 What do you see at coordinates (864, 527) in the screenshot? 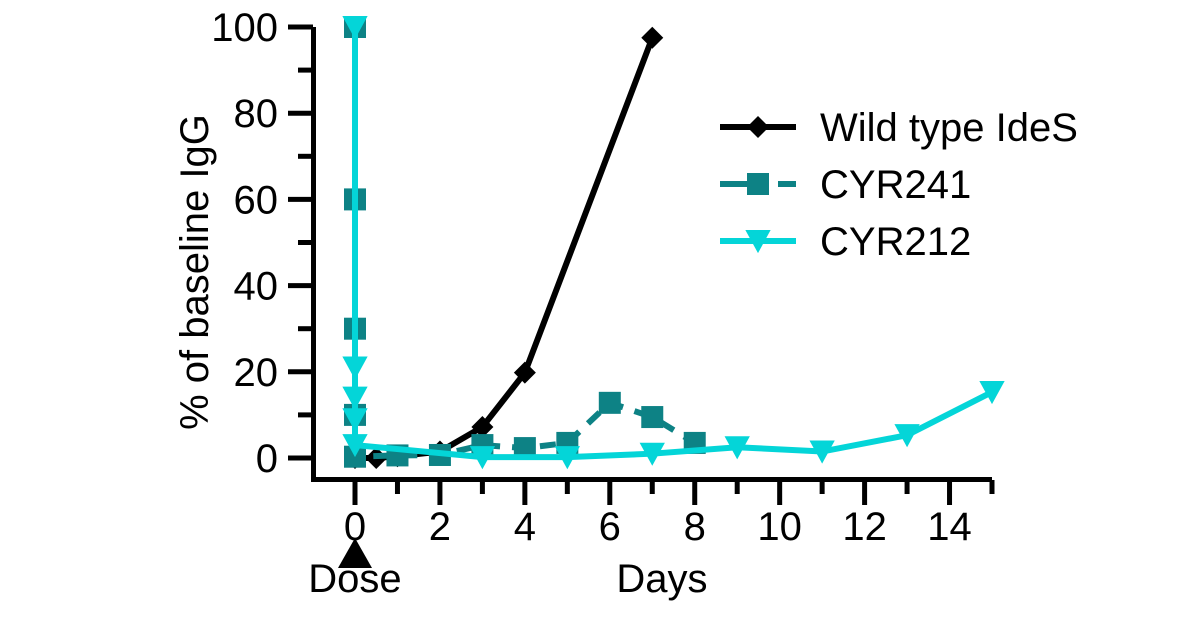
I see `x-tick-label: 12` at bounding box center [864, 527].